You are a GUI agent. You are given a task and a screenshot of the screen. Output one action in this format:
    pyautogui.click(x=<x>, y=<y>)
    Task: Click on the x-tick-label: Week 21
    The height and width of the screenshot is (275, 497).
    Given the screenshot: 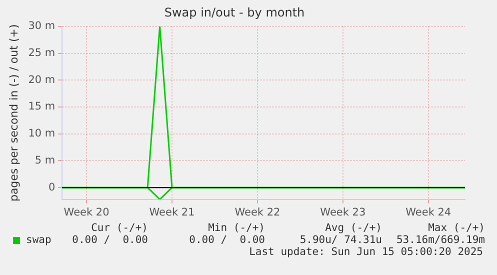 What is the action you would take?
    pyautogui.click(x=172, y=212)
    